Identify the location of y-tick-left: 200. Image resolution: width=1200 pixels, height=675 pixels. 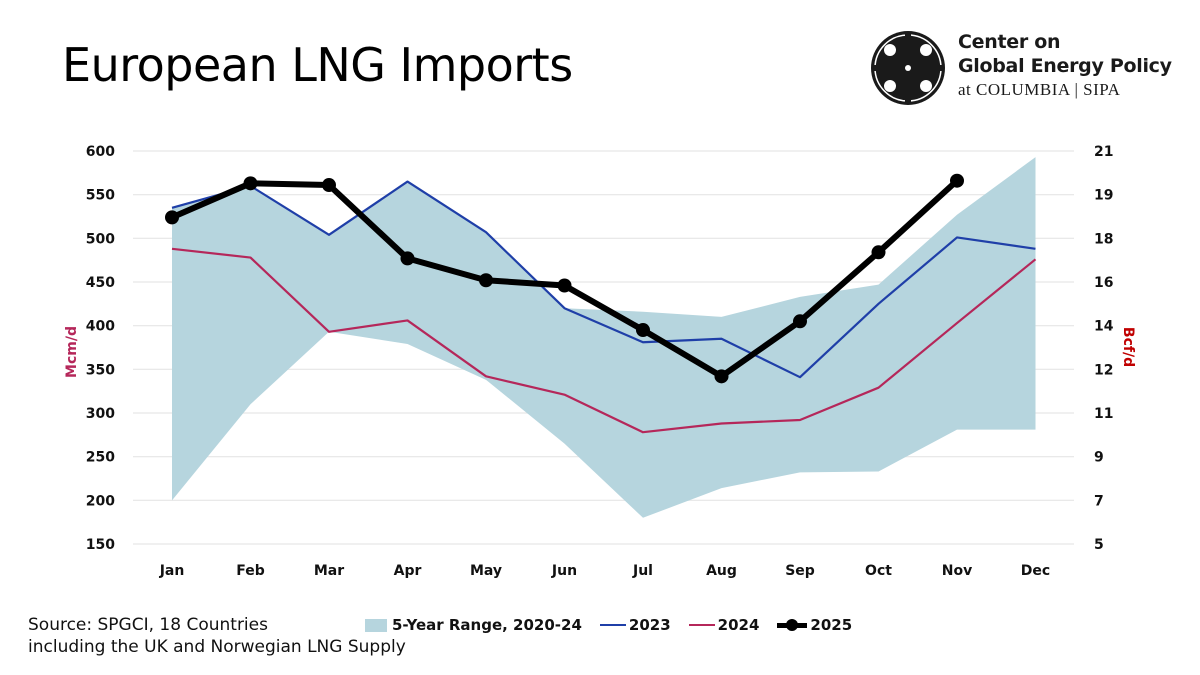
(100, 501).